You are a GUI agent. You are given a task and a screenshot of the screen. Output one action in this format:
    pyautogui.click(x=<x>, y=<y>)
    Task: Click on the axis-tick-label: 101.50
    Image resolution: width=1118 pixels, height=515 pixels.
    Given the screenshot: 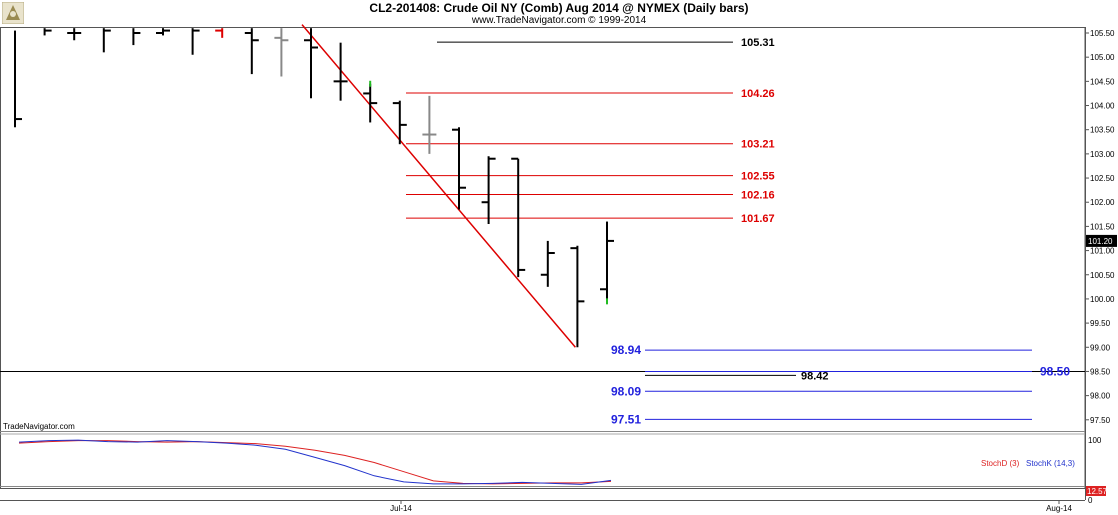 What is the action you would take?
    pyautogui.click(x=1102, y=226)
    